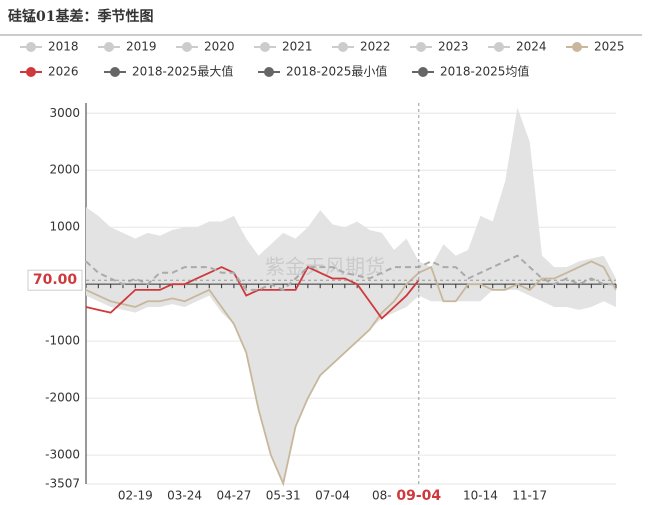 The width and height of the screenshot is (650, 505). I want to click on y-tick-label: -3507, so click(62, 484).